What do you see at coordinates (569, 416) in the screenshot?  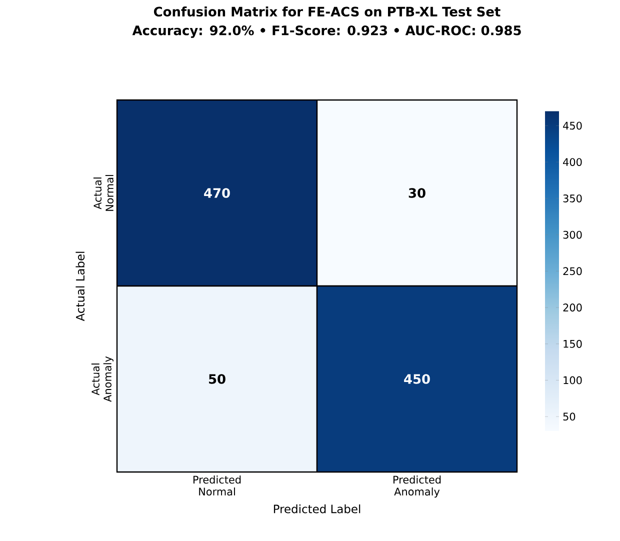 I see `color-bar-label: 50` at bounding box center [569, 416].